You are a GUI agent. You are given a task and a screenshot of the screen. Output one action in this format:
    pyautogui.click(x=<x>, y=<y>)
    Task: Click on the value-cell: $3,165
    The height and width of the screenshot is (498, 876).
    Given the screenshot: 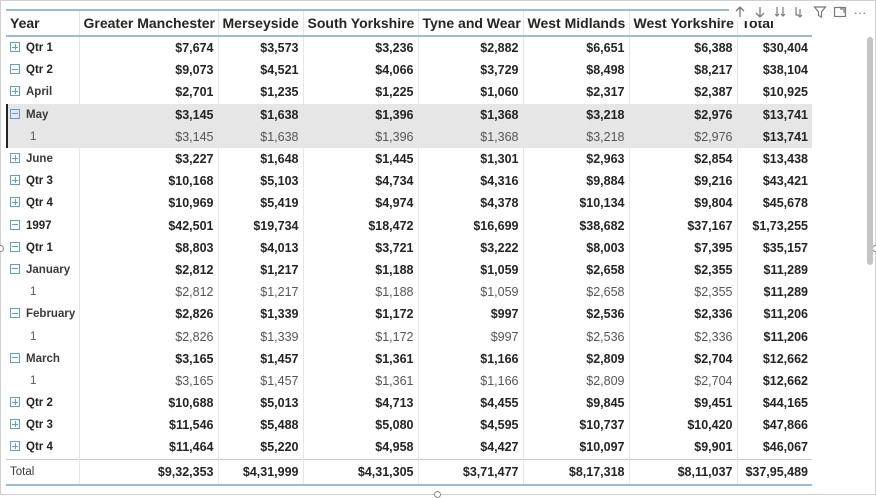 What is the action you would take?
    pyautogui.click(x=149, y=380)
    